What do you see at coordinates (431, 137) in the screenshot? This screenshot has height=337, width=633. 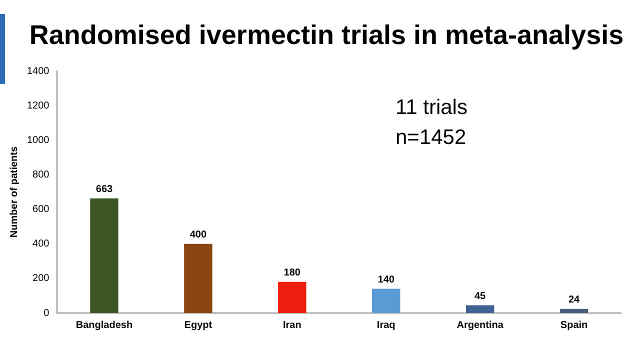 I see `annotation: n=1452` at bounding box center [431, 137].